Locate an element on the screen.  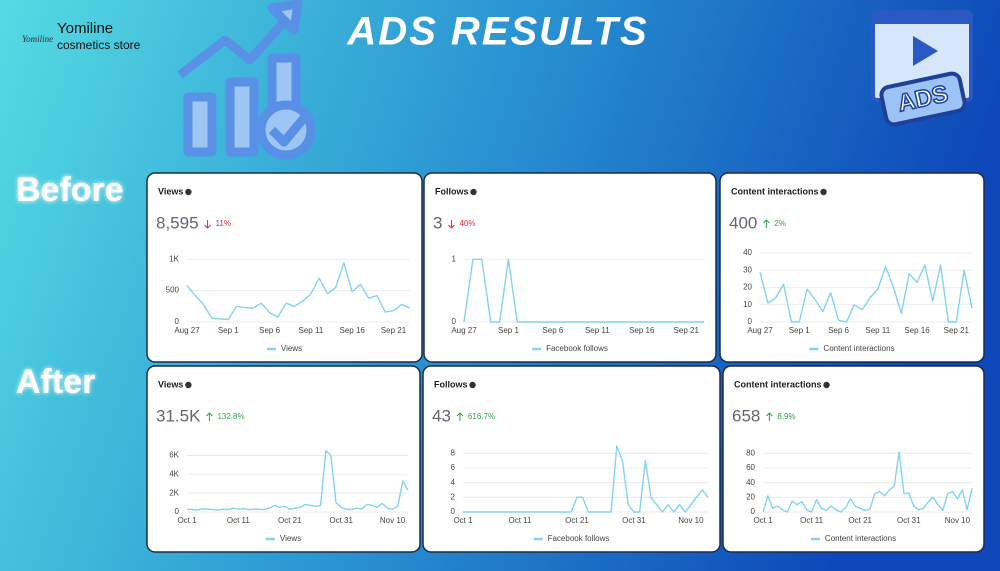
brand-name: Yomiline is located at coordinates (85, 28).